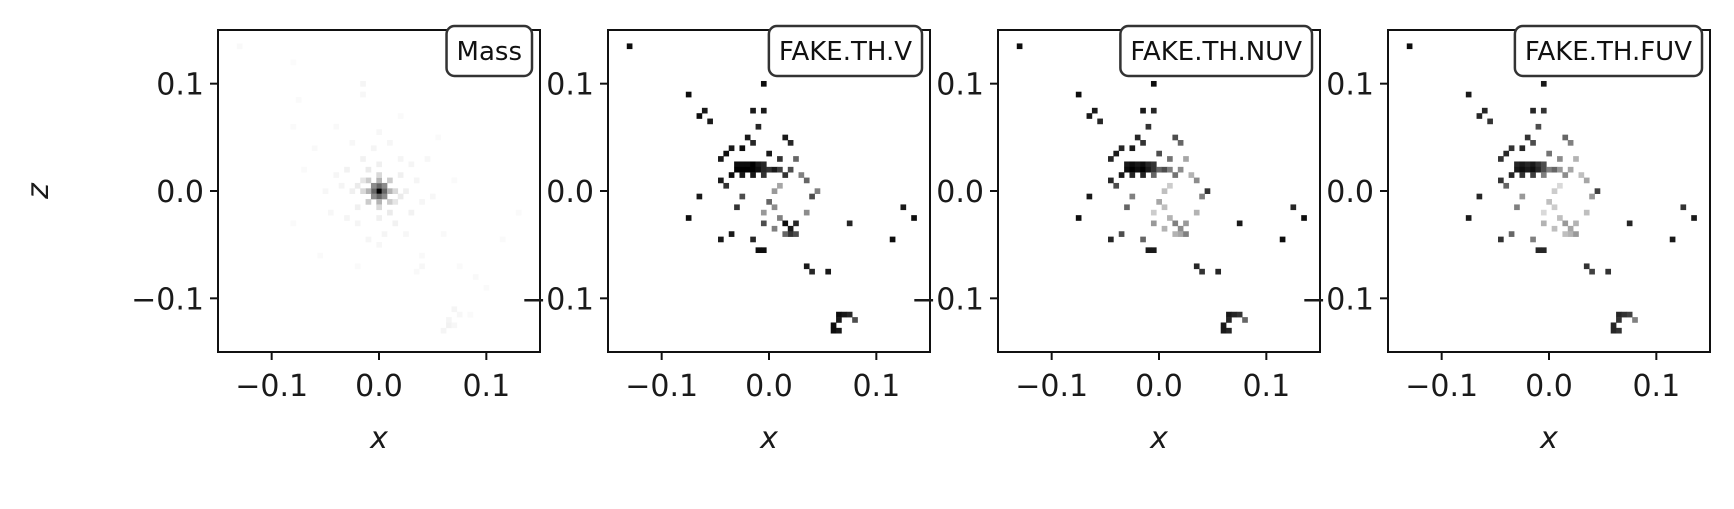 This screenshot has width=1734, height=509. I want to click on x-tick-label: −0.1, so click(271, 386).